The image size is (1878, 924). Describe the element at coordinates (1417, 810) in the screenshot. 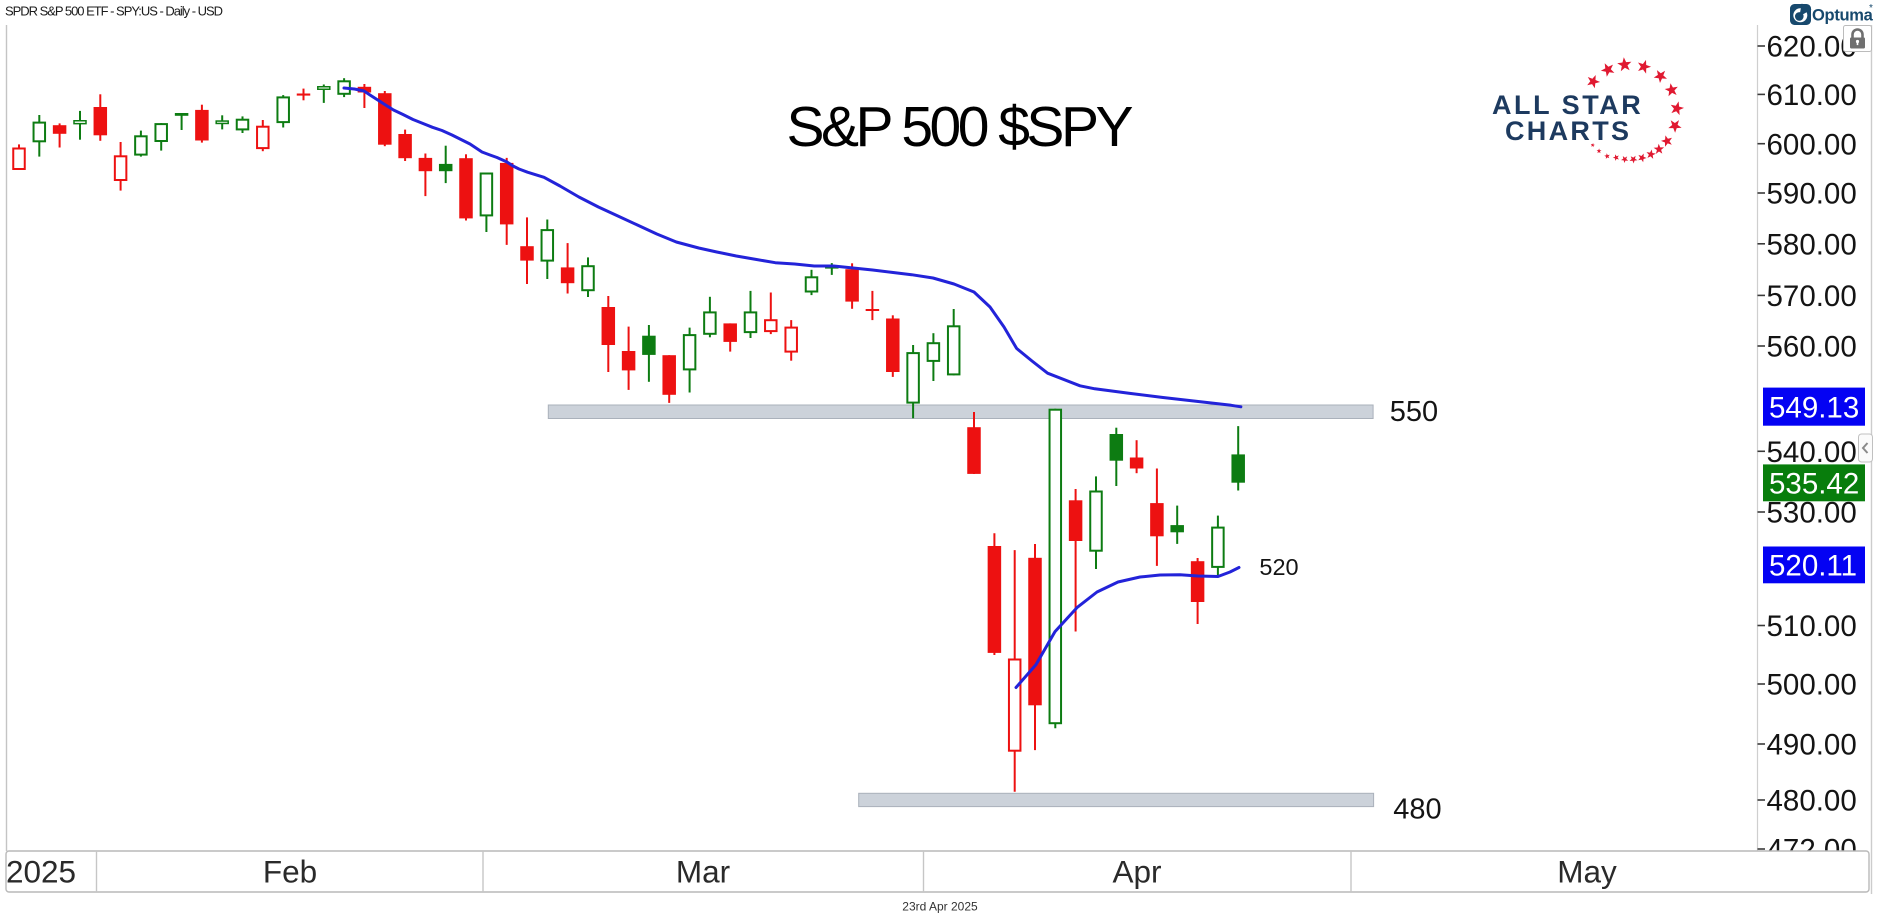

I see `svg-text: 480` at that location.